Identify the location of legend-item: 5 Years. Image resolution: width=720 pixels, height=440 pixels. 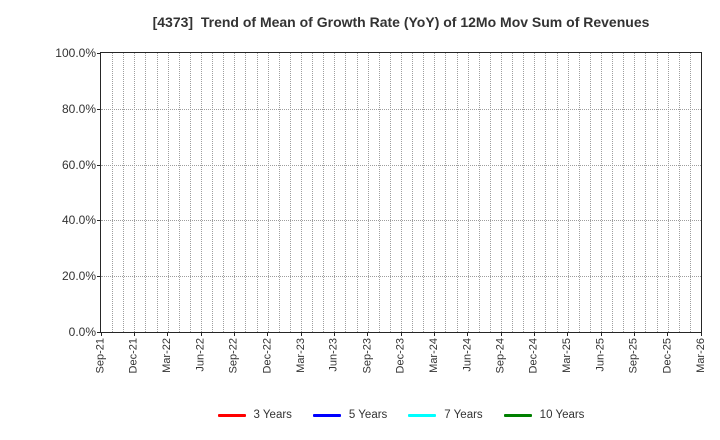
(350, 415).